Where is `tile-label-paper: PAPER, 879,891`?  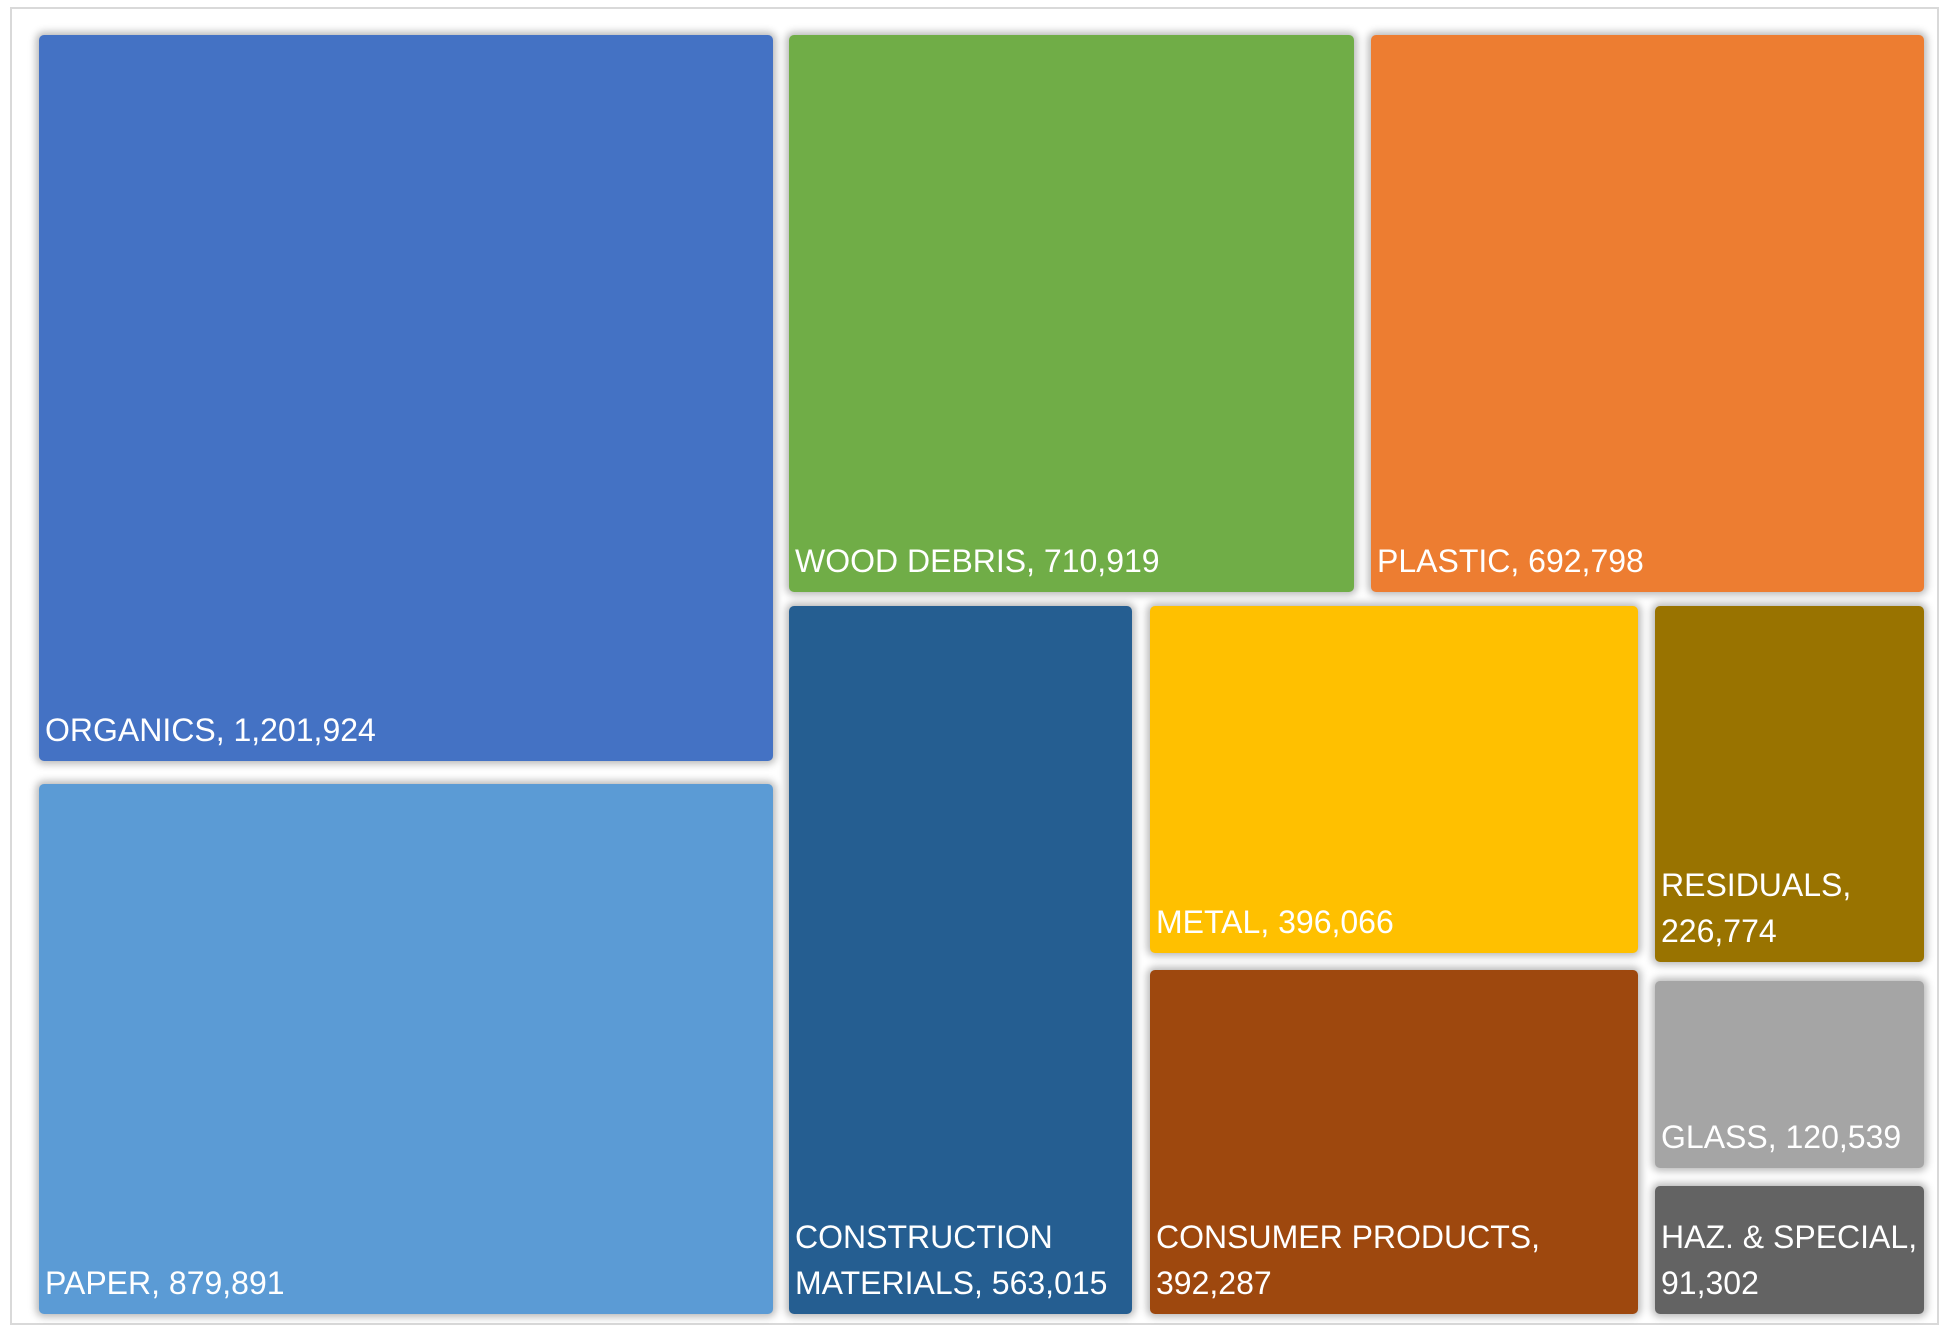
tile-label-paper: PAPER, 879,891 is located at coordinates (165, 1283).